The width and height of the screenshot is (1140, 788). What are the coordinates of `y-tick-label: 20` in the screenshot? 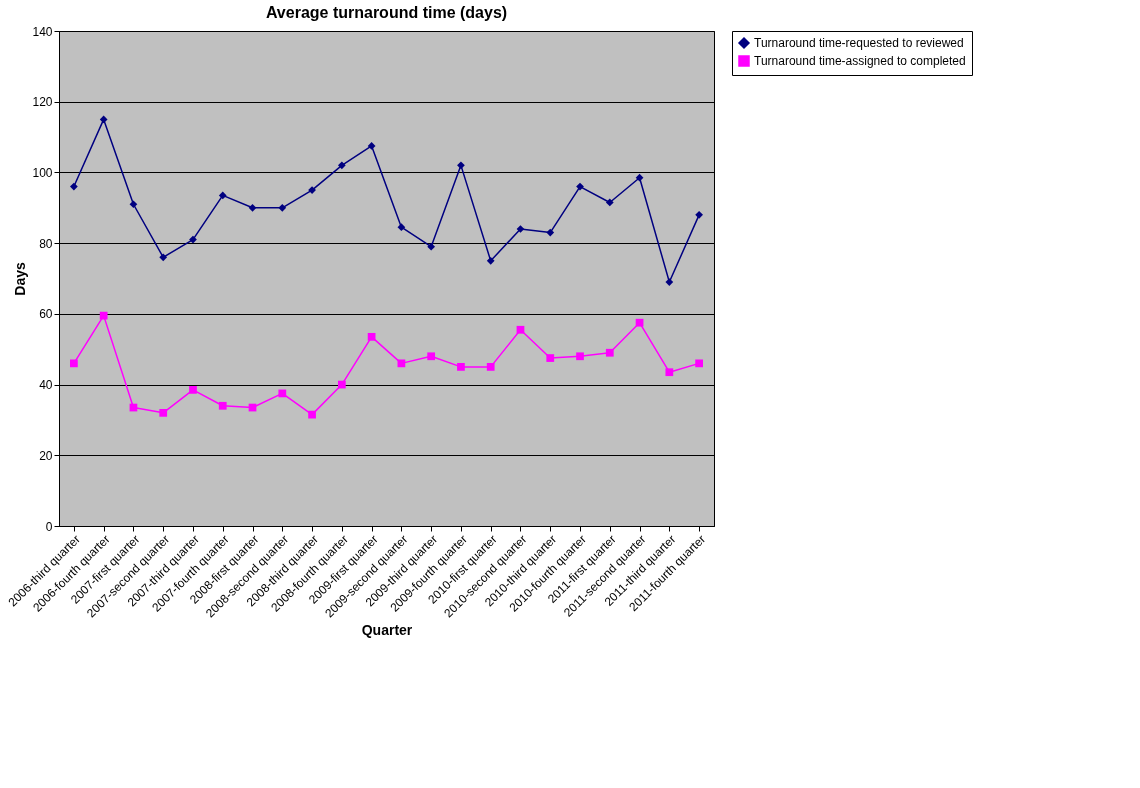 It's located at (46, 455).